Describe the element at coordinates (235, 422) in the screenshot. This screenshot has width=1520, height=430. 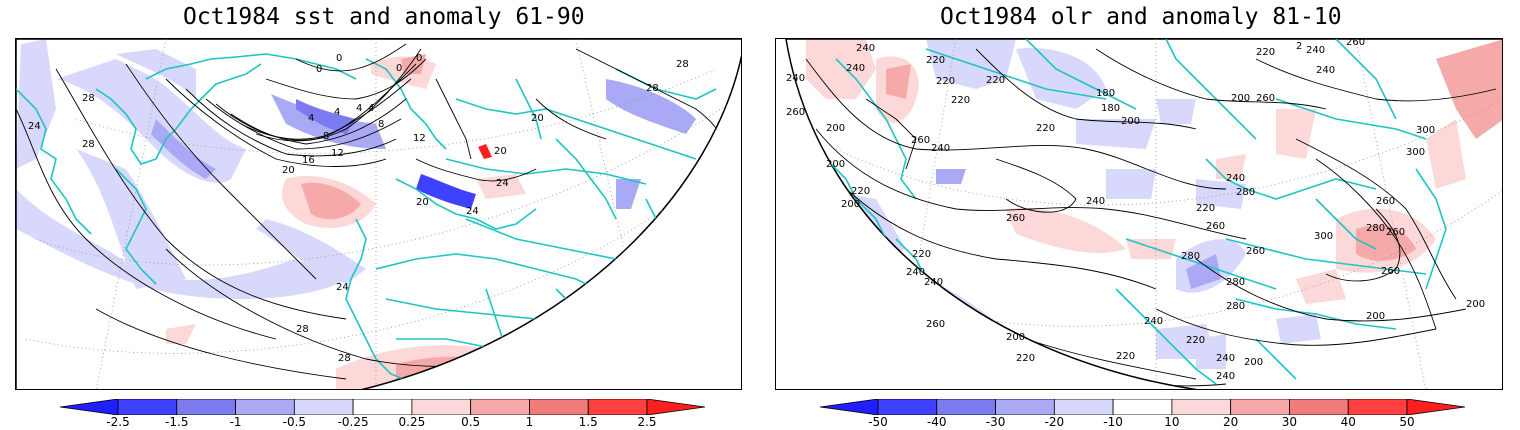
I see `colorbar-tick-label: -1` at that location.